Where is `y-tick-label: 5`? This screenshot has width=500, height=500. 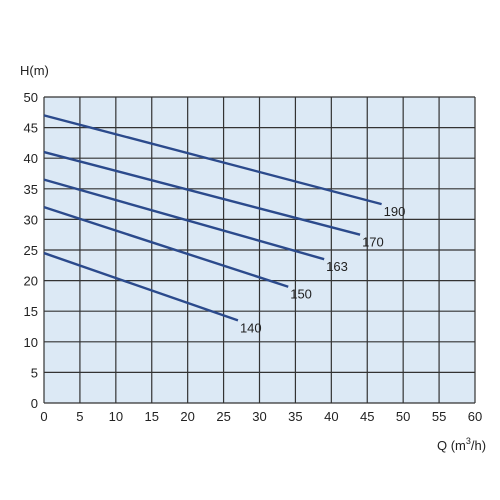
y-tick-label: 5 is located at coordinates (34, 372).